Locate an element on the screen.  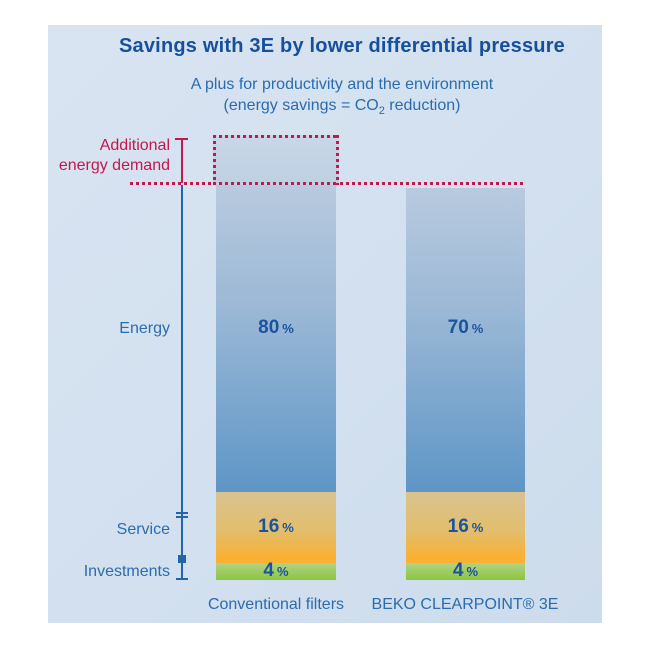
value-conventional-service: 16% is located at coordinates (276, 527).